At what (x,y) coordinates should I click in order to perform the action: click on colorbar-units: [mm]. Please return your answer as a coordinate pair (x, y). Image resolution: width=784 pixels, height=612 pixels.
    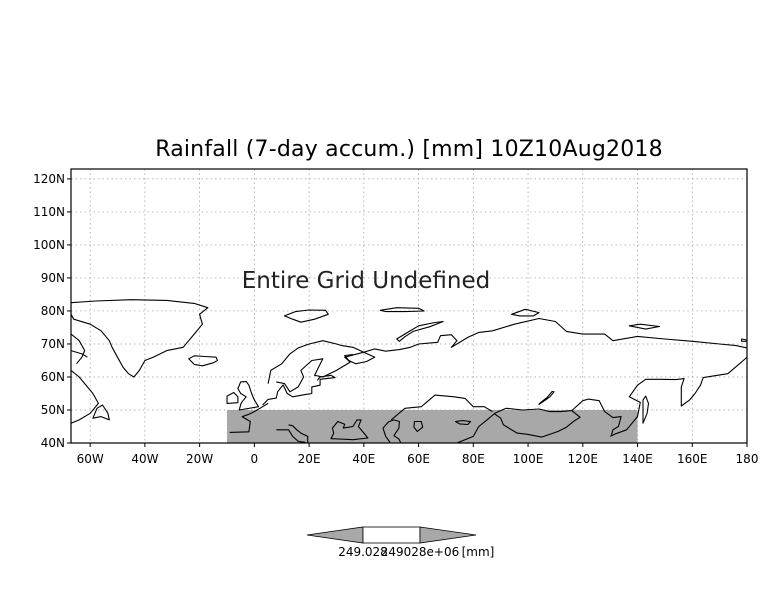
    Looking at the image, I should click on (478, 552).